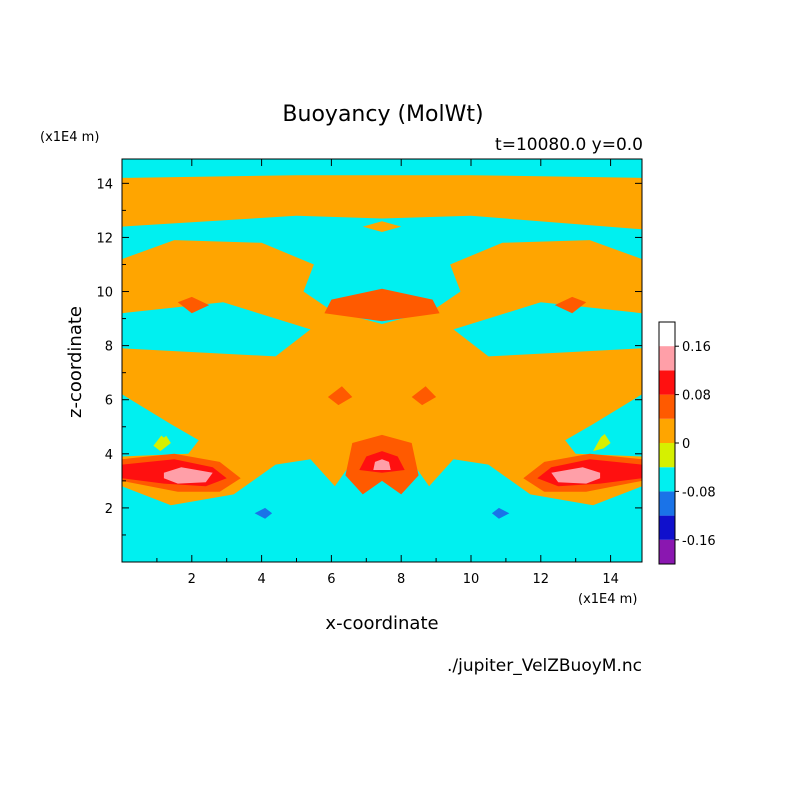  I want to click on x-axis-label: x-coordinate, so click(381, 623).